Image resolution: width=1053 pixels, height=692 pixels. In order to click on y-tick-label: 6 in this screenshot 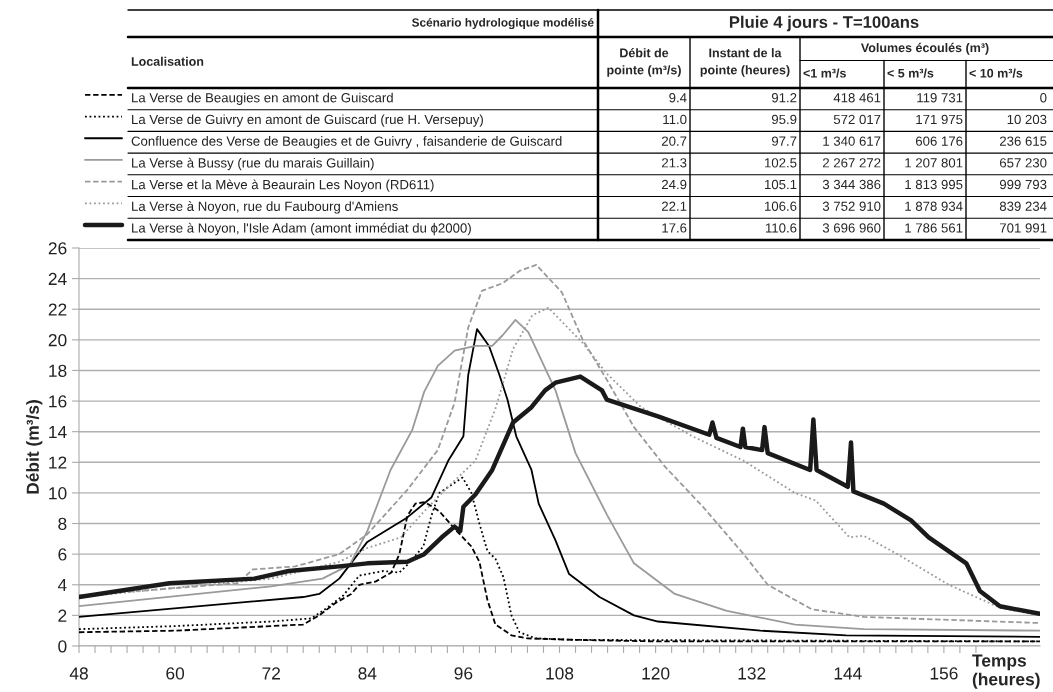, I will do `click(62, 554)`.